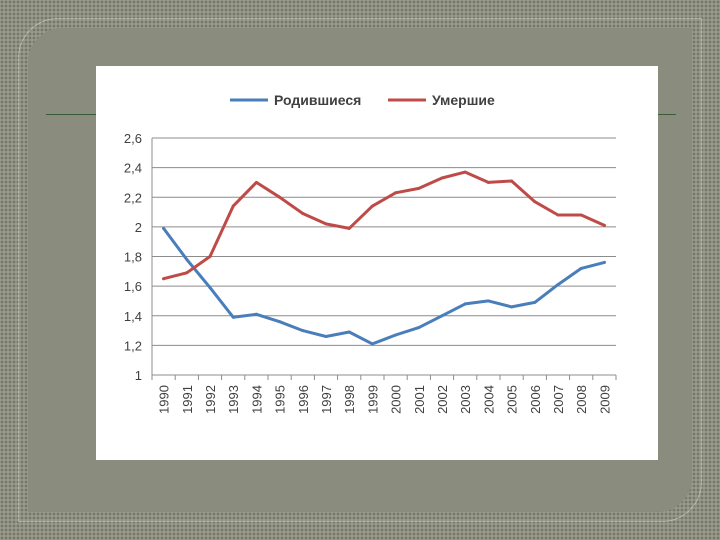 The width and height of the screenshot is (720, 540). Describe the element at coordinates (419, 399) in the screenshot. I see `x-tick-label: 2001` at that location.